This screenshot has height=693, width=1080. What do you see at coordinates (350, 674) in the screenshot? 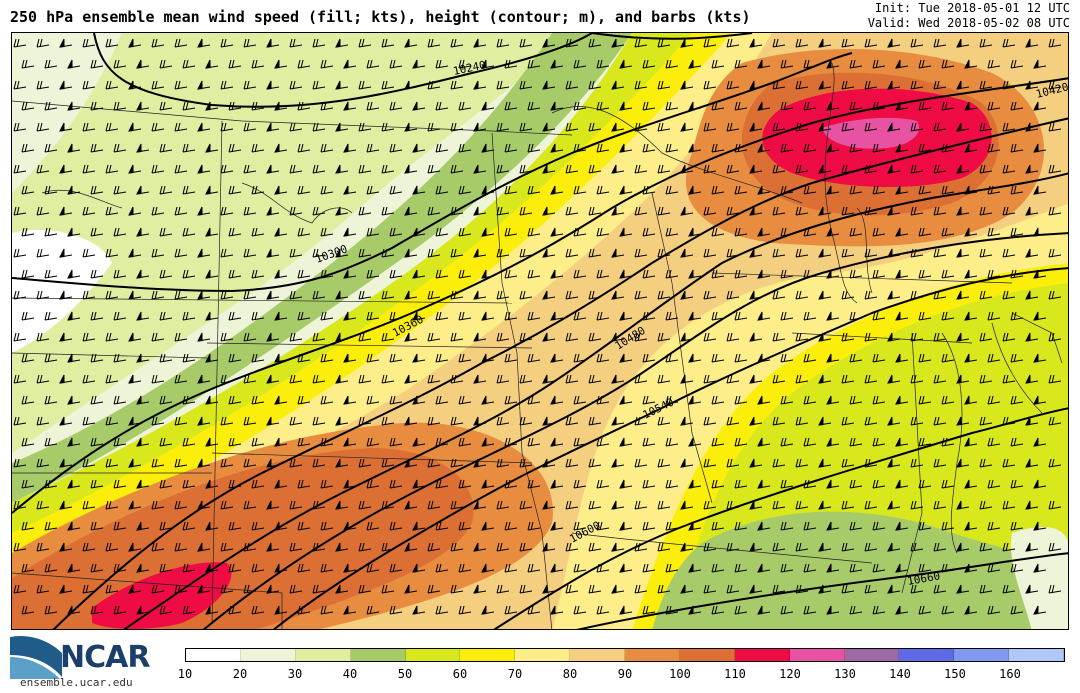
I see `legend-tick-label: 40` at bounding box center [350, 674].